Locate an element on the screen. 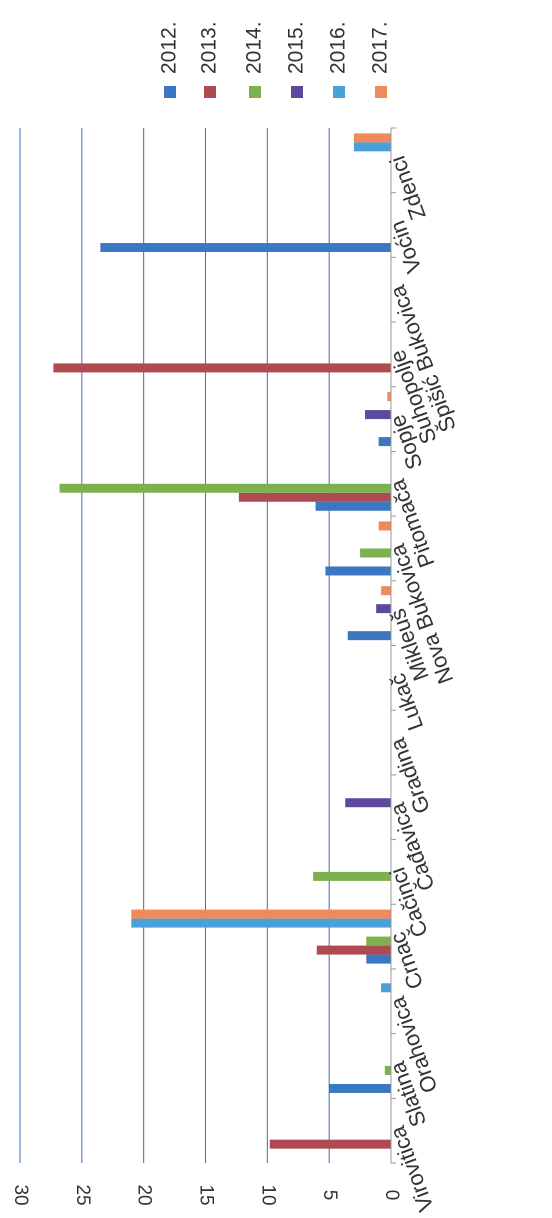 Image resolution: width=552 pixels, height=1218 pixels. legend-label-2014: 2014. is located at coordinates (254, 47).